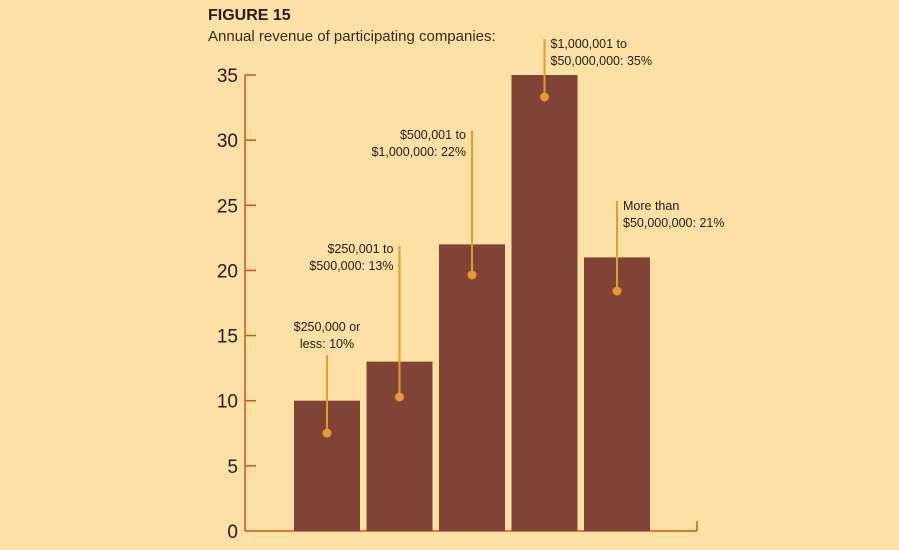 This screenshot has width=899, height=550. Describe the element at coordinates (601, 61) in the screenshot. I see `data-label: $50,000,000: 35%` at that location.